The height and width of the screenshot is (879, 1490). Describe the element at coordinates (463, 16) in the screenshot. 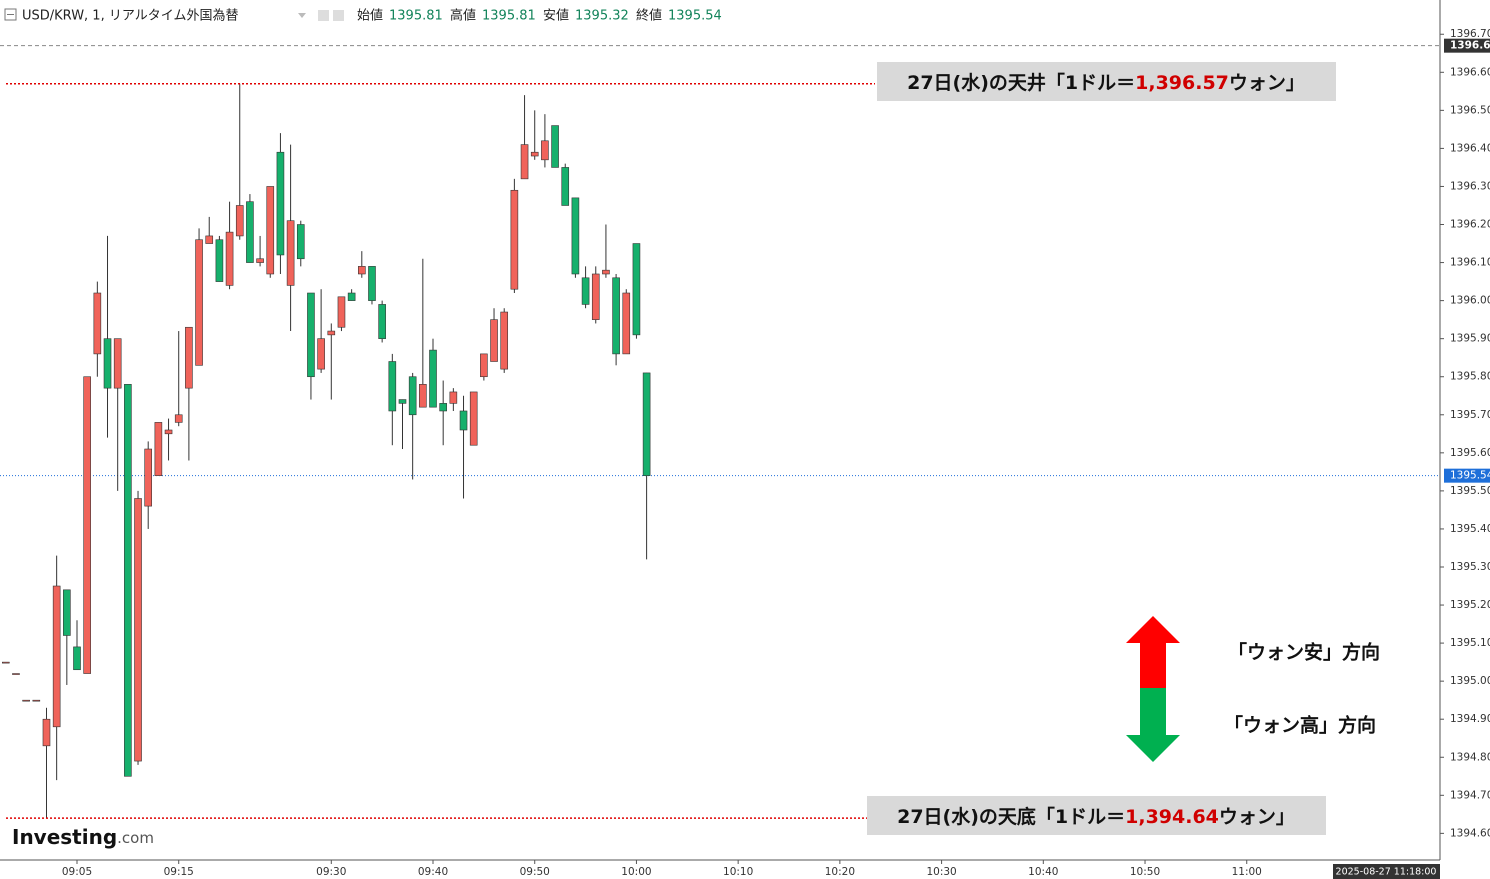

I see `high-label: 高値` at that location.